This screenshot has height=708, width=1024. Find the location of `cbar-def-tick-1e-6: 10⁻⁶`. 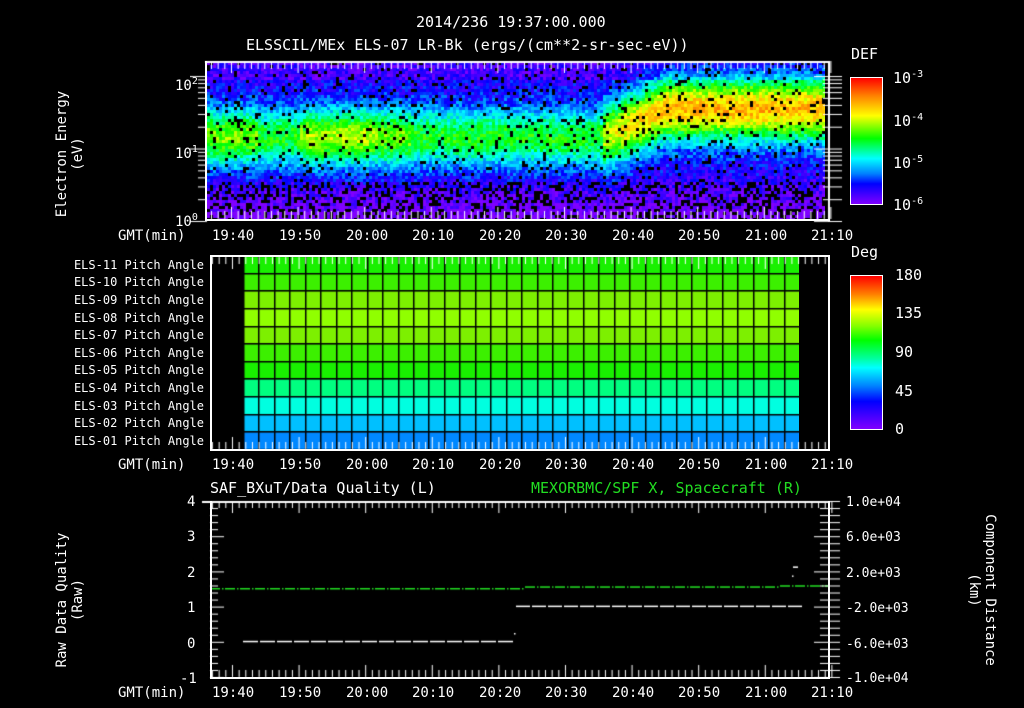

cbar-def-tick-1e-6: 10⁻⁶ is located at coordinates (908, 205).